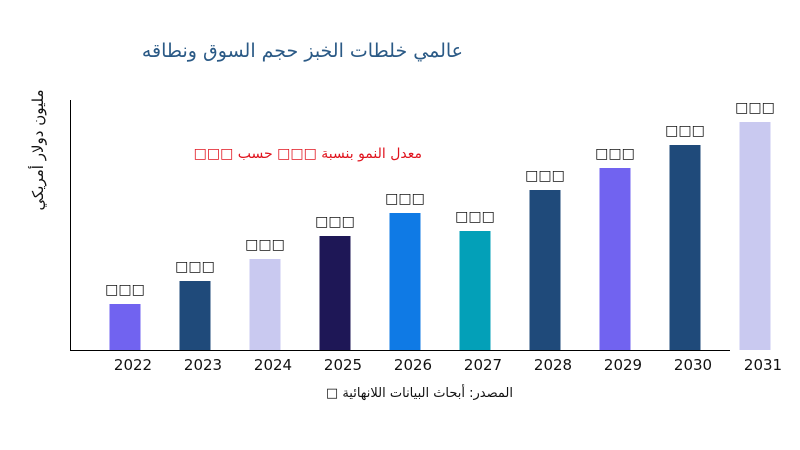  Describe the element at coordinates (685, 247) in the screenshot. I see `bar-2030` at that location.